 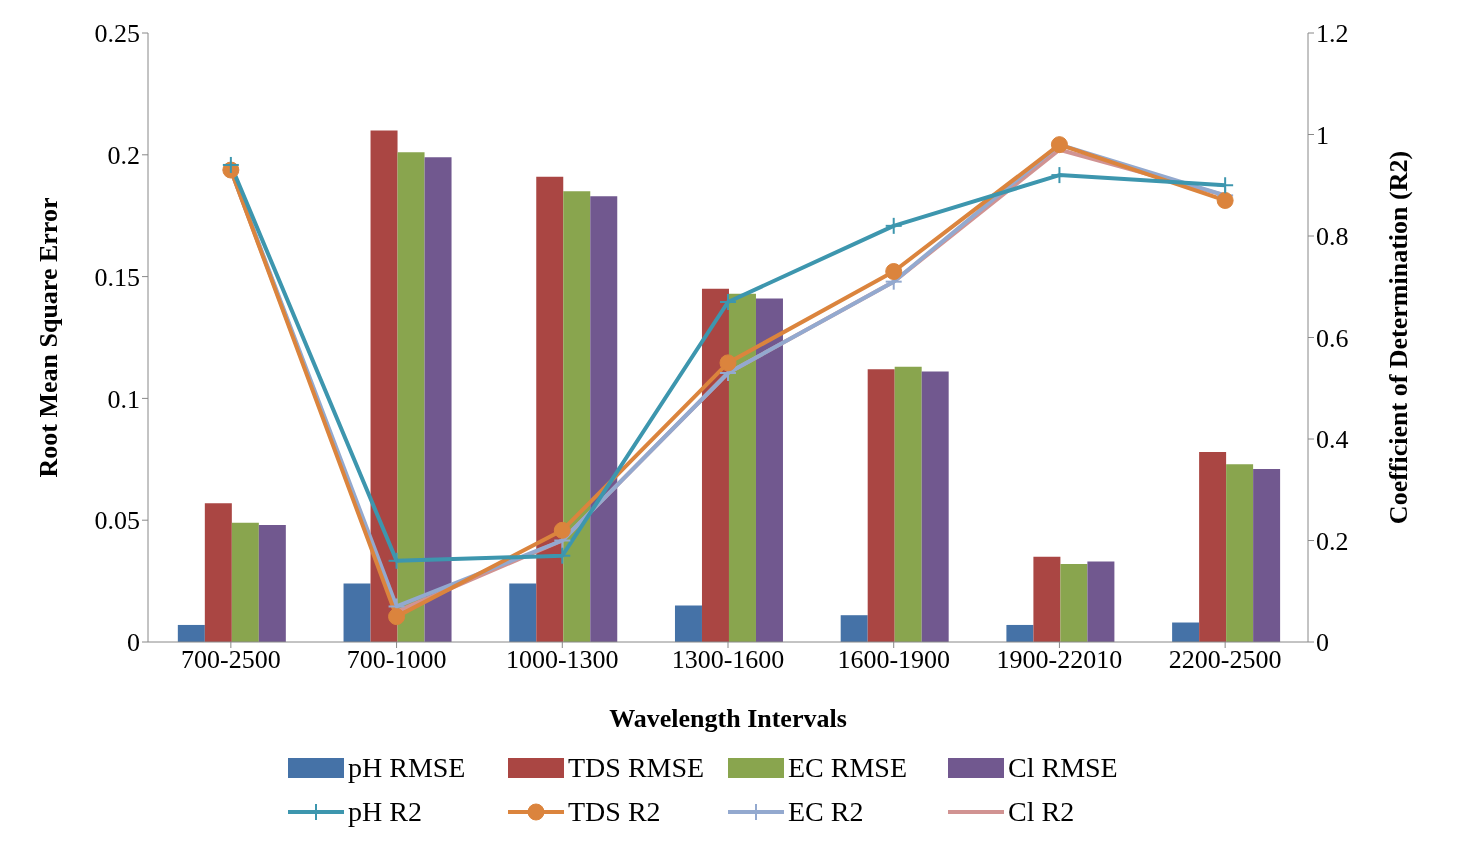 What do you see at coordinates (1332, 237) in the screenshot?
I see `y2-tick-label: 0.8` at bounding box center [1332, 237].